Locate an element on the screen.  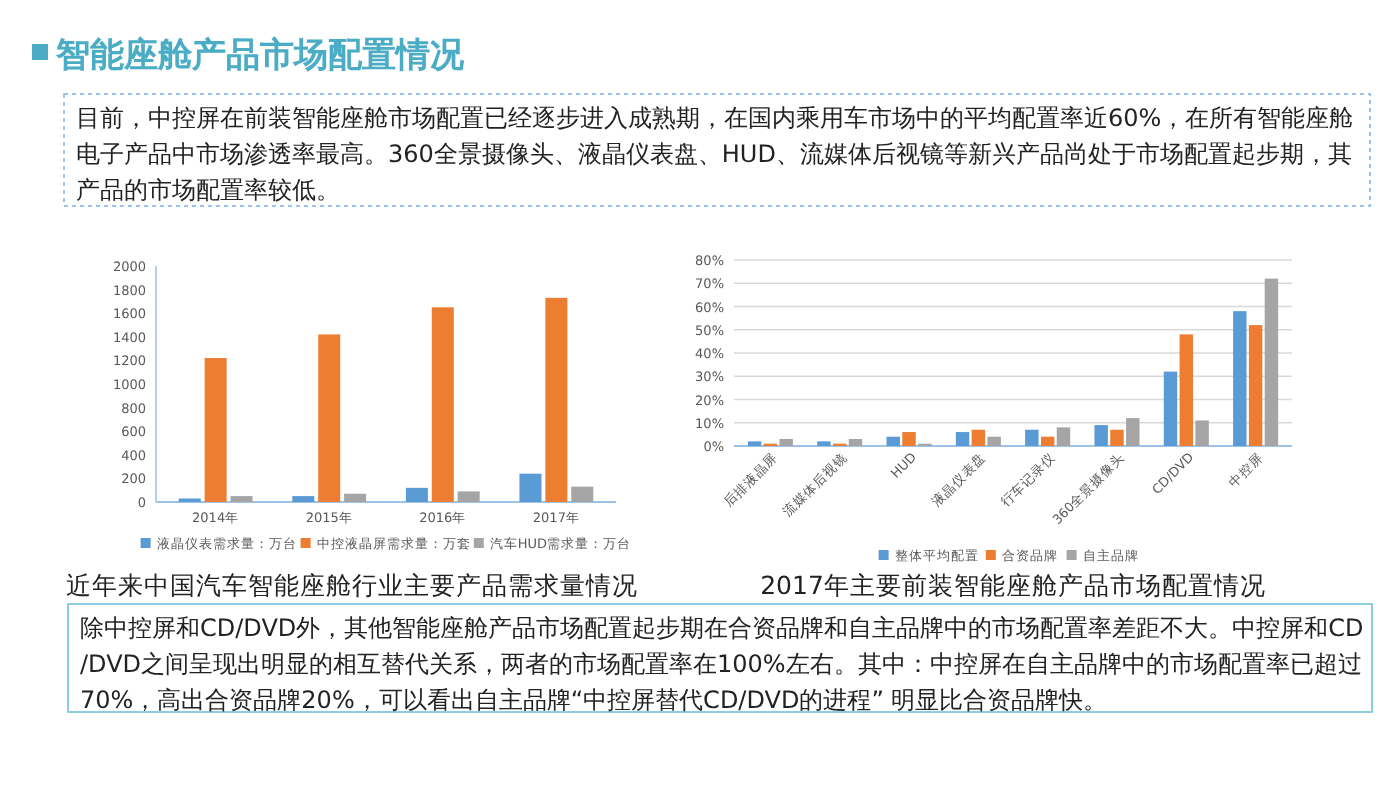
text: 智能座舱产品市场配置情况 is located at coordinates (260, 56).